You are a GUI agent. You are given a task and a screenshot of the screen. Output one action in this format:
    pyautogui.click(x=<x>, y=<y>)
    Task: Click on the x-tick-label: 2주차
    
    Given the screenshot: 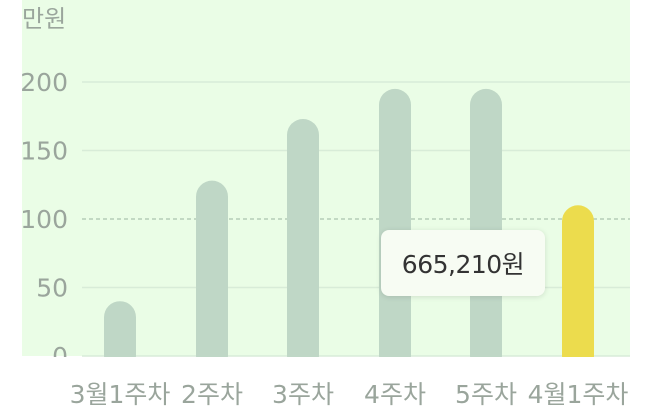 What is the action you would take?
    pyautogui.click(x=212, y=394)
    